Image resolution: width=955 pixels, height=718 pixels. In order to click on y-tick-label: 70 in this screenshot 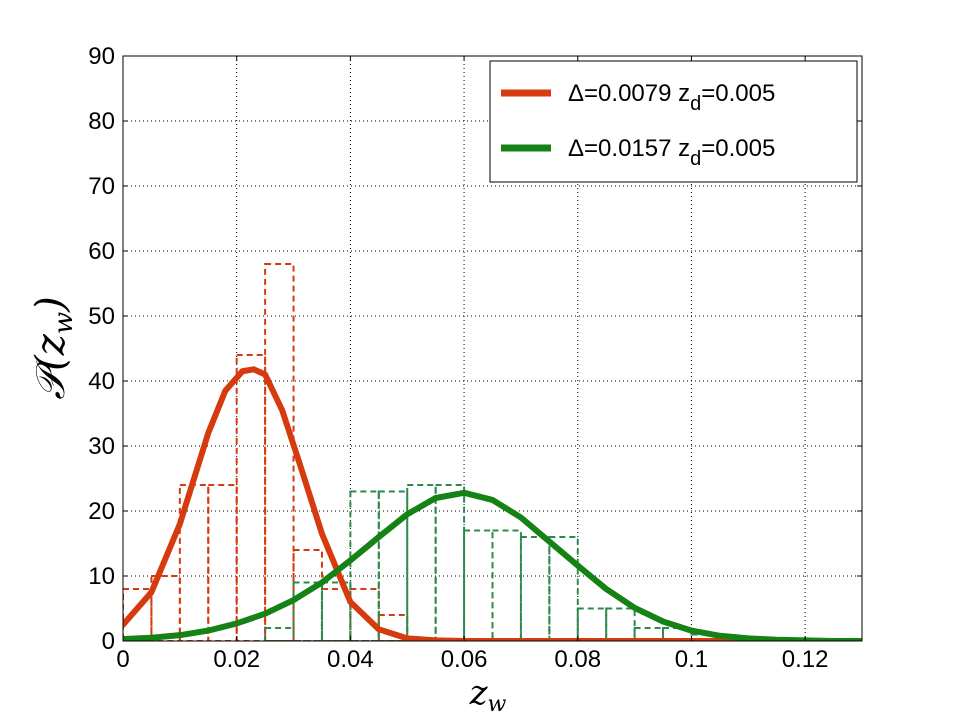, I will do `click(101, 186)`.